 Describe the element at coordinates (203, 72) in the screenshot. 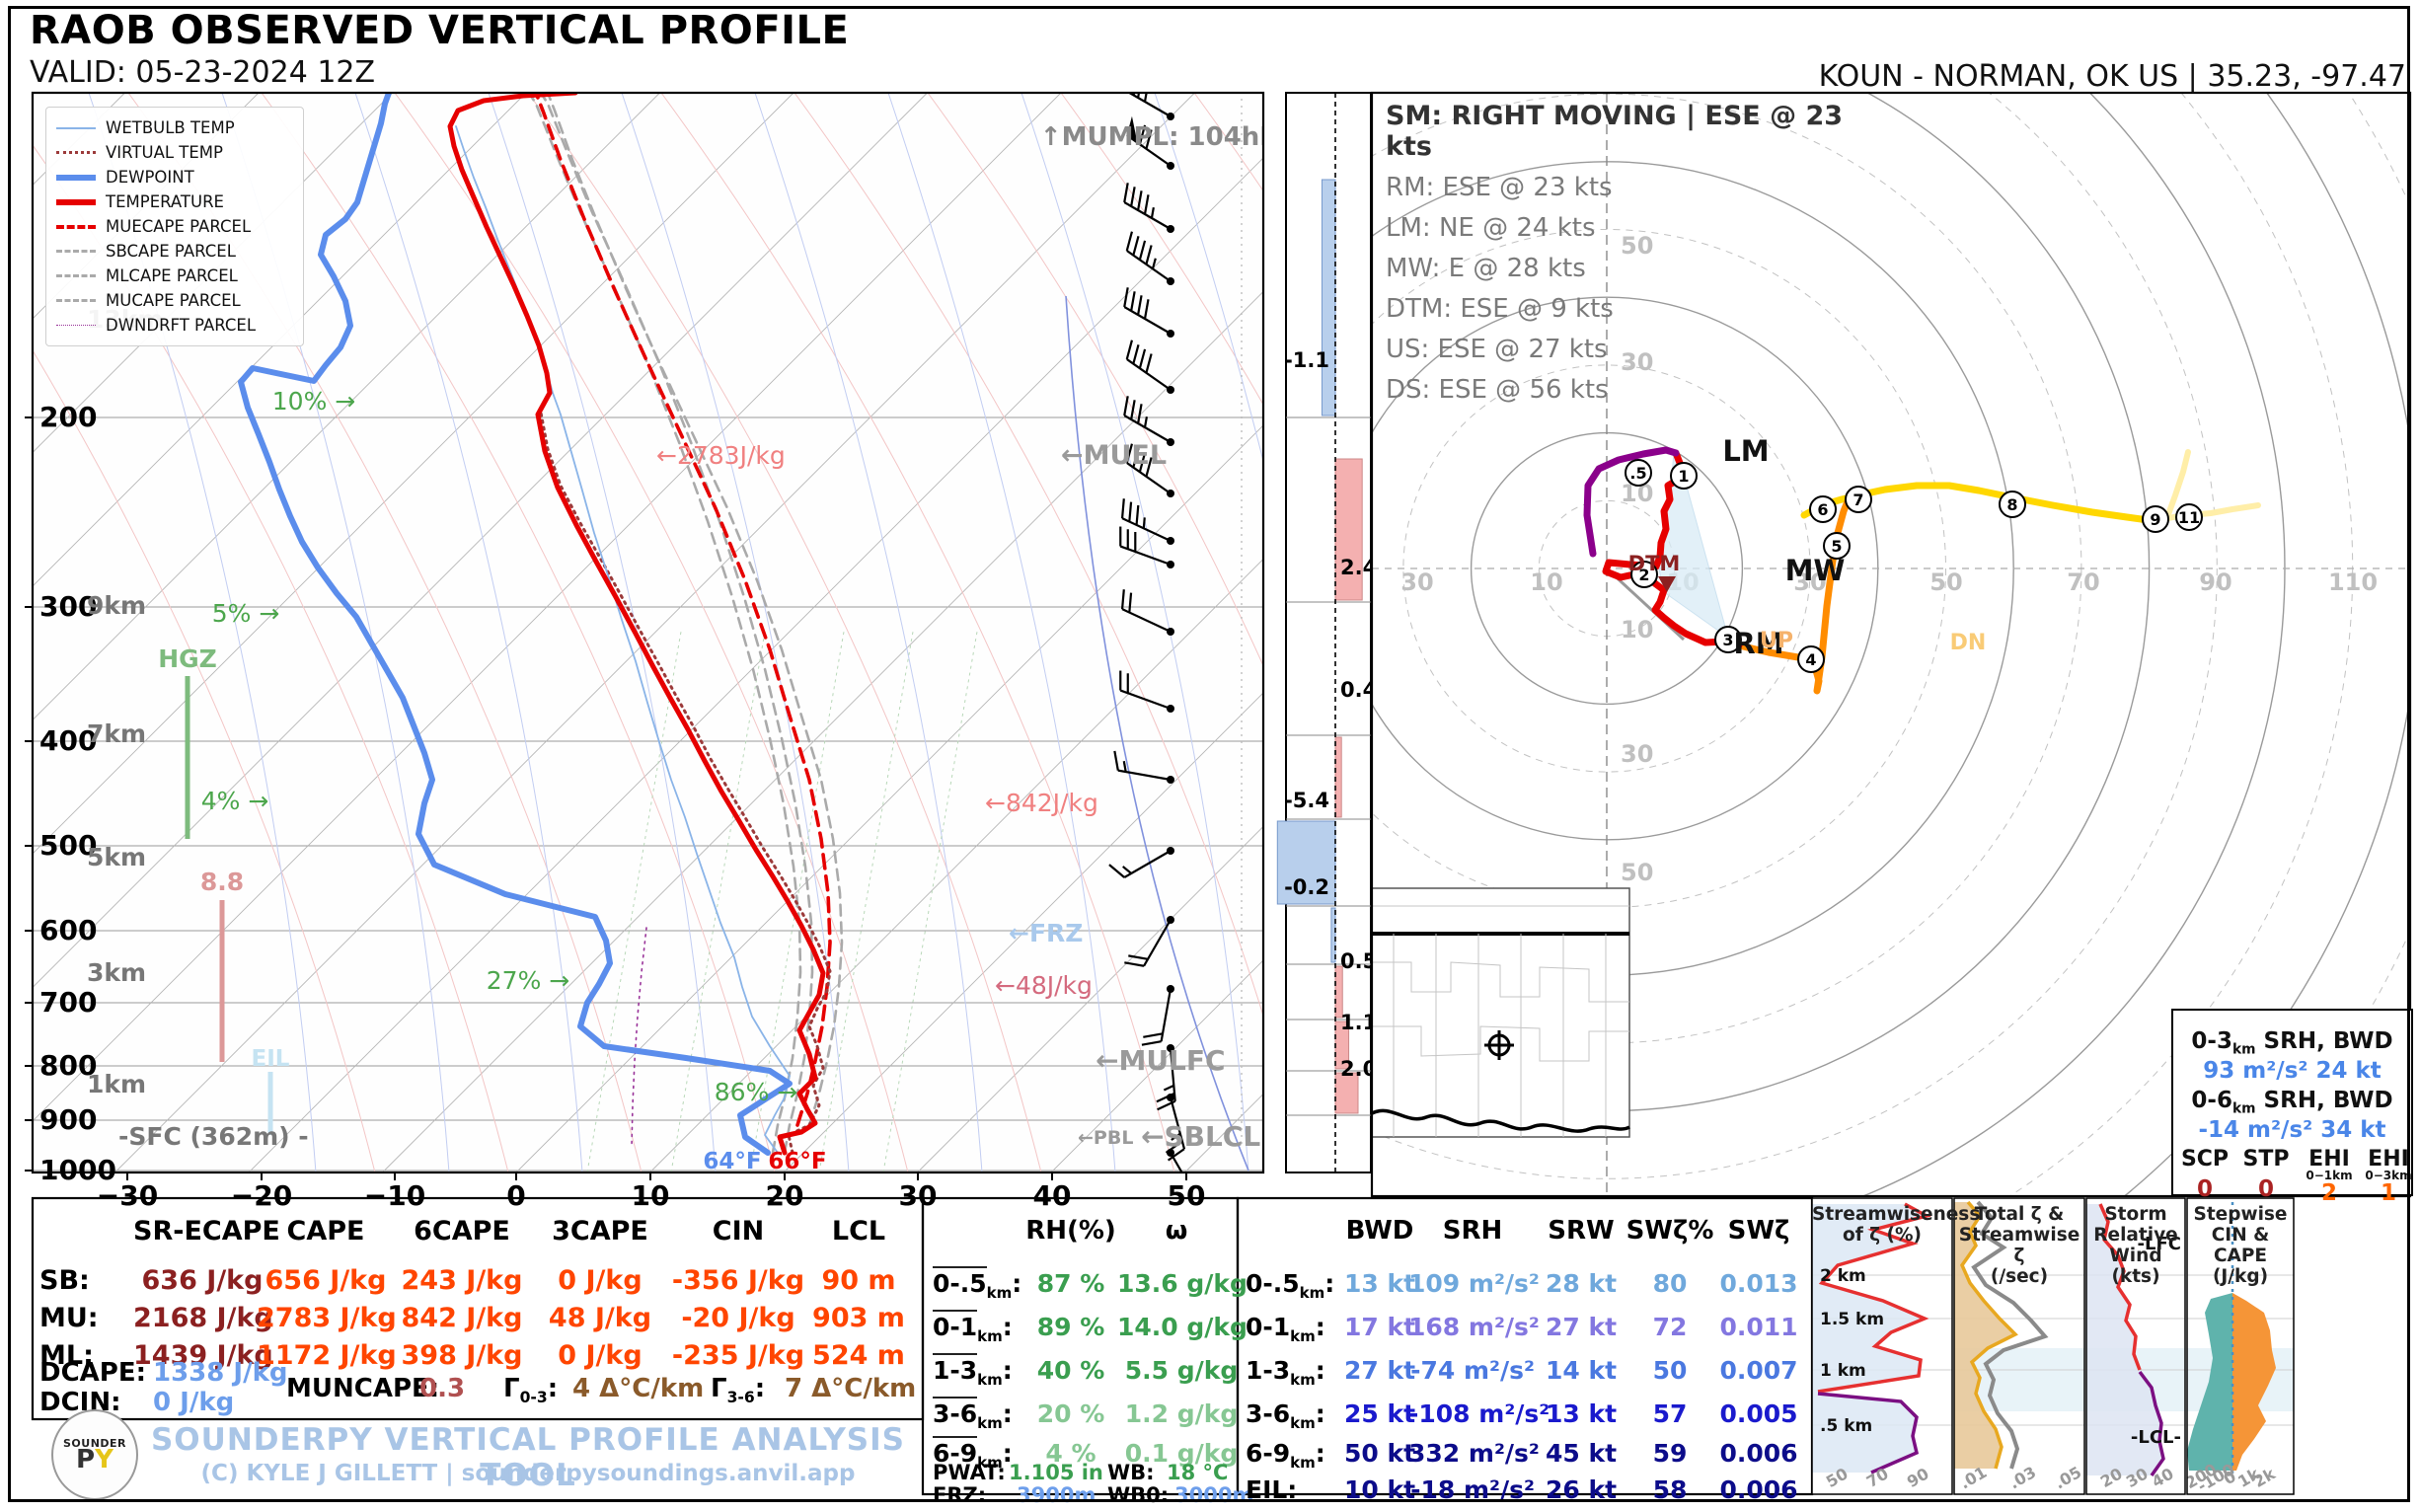

I see `valid-time: VALID: 05-23-2024 12Z` at that location.